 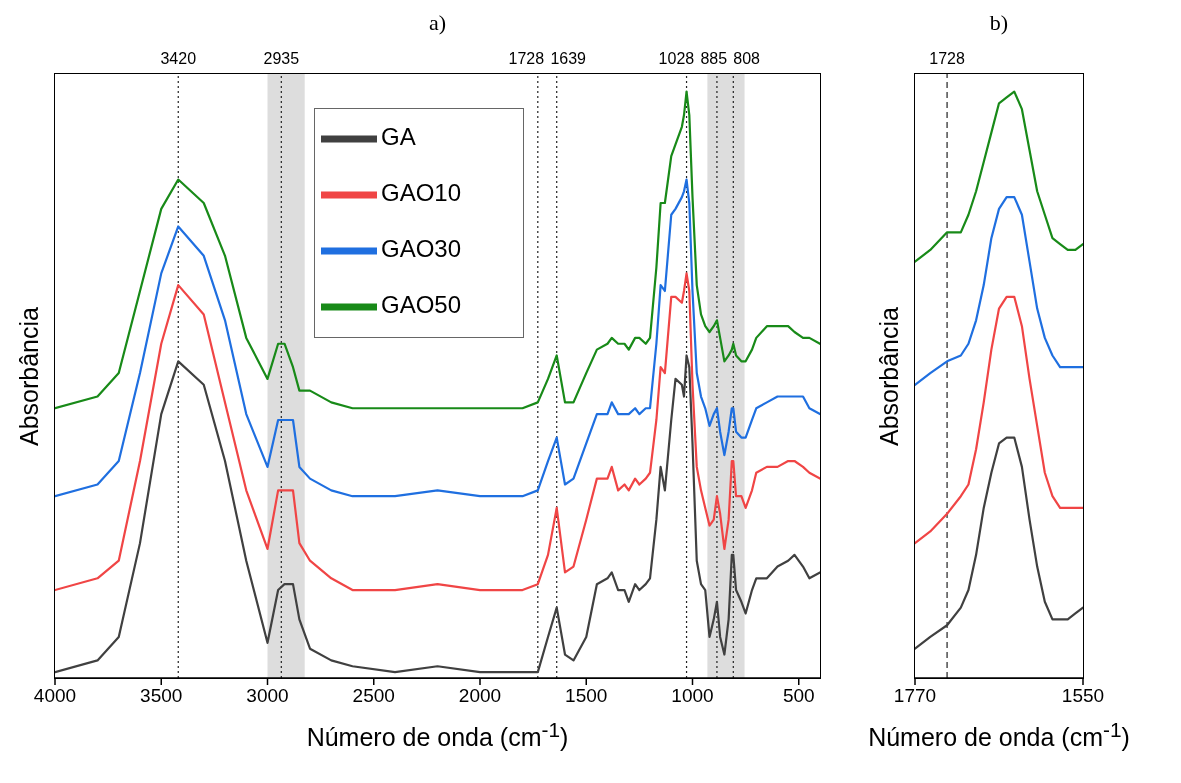 What do you see at coordinates (676, 58) in the screenshot?
I see `ref-line-label: 1028` at bounding box center [676, 58].